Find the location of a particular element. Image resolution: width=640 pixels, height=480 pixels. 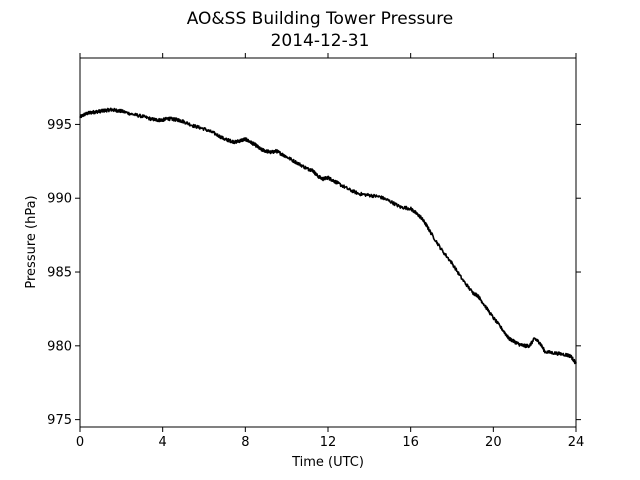

x-tick-label: 0 is located at coordinates (80, 442).